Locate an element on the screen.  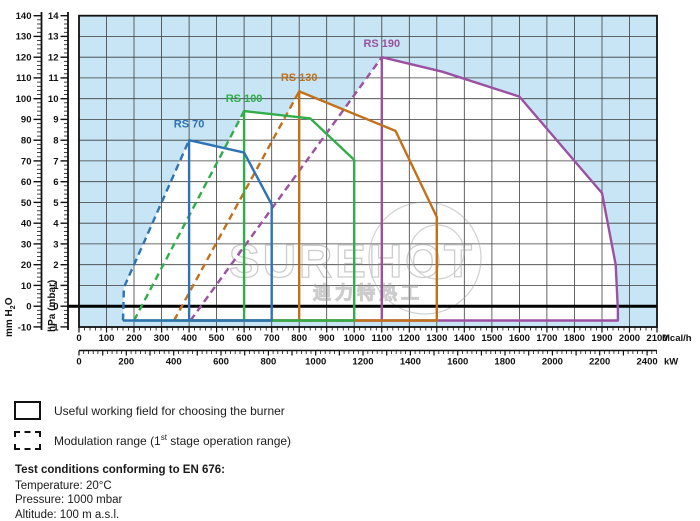
svg-text: 9 is located at coordinates (55, 120).